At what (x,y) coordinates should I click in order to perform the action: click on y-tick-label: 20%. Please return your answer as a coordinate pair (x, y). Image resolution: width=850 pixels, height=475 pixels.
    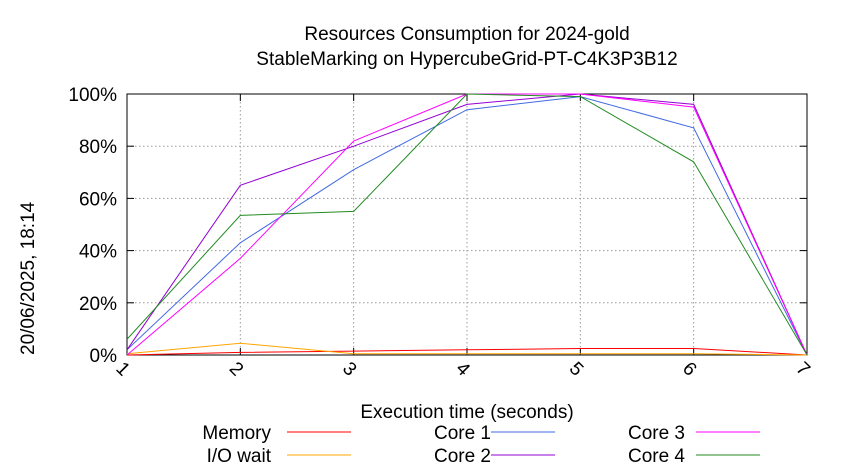
    Looking at the image, I should click on (98, 304).